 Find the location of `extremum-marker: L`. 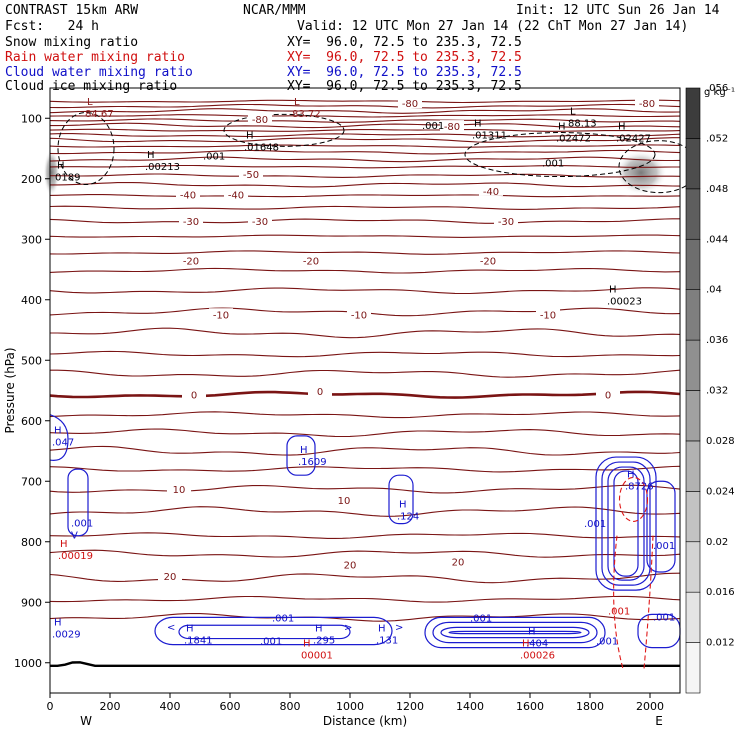

extremum-marker: L is located at coordinates (90, 102).